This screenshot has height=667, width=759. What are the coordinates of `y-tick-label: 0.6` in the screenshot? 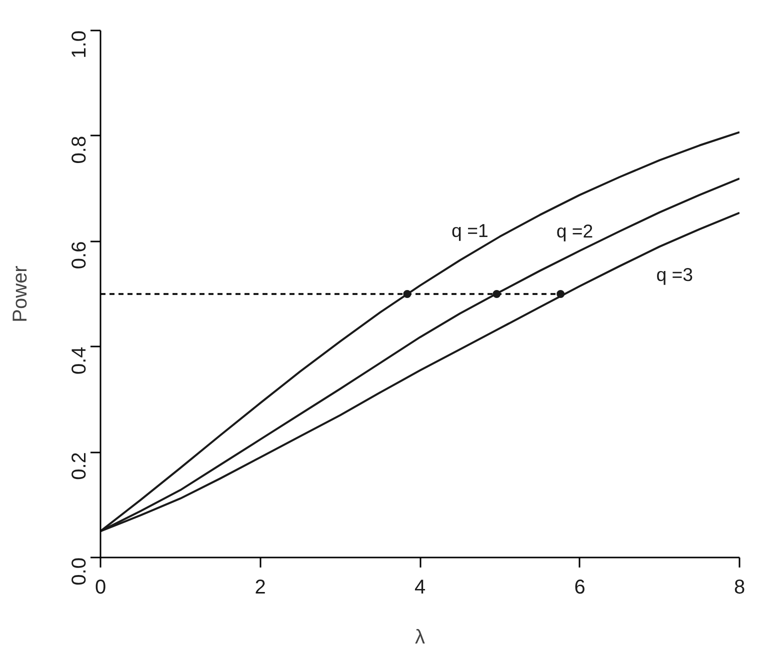 It's located at (79, 255).